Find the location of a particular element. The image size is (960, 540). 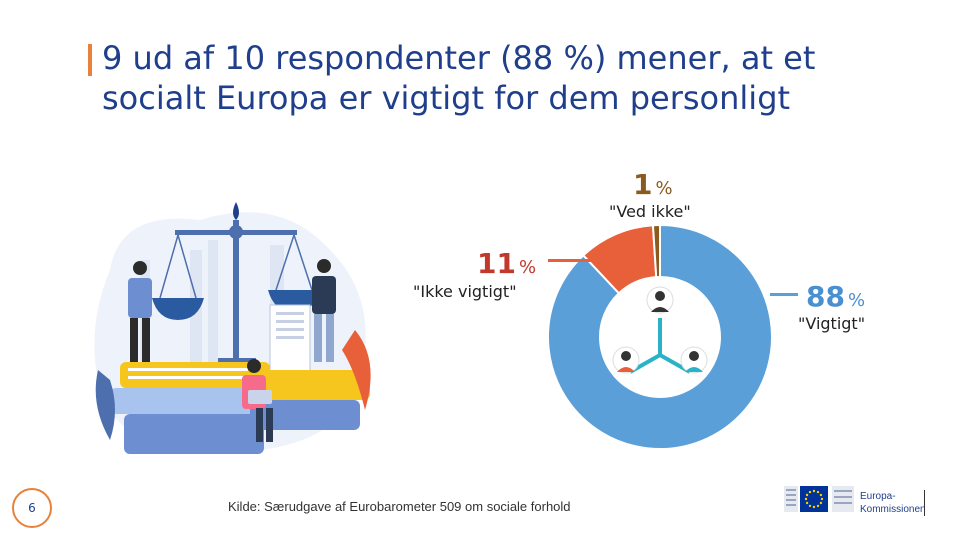

label-ikke-vigtigt-pct: 11% is located at coordinates (506, 263).